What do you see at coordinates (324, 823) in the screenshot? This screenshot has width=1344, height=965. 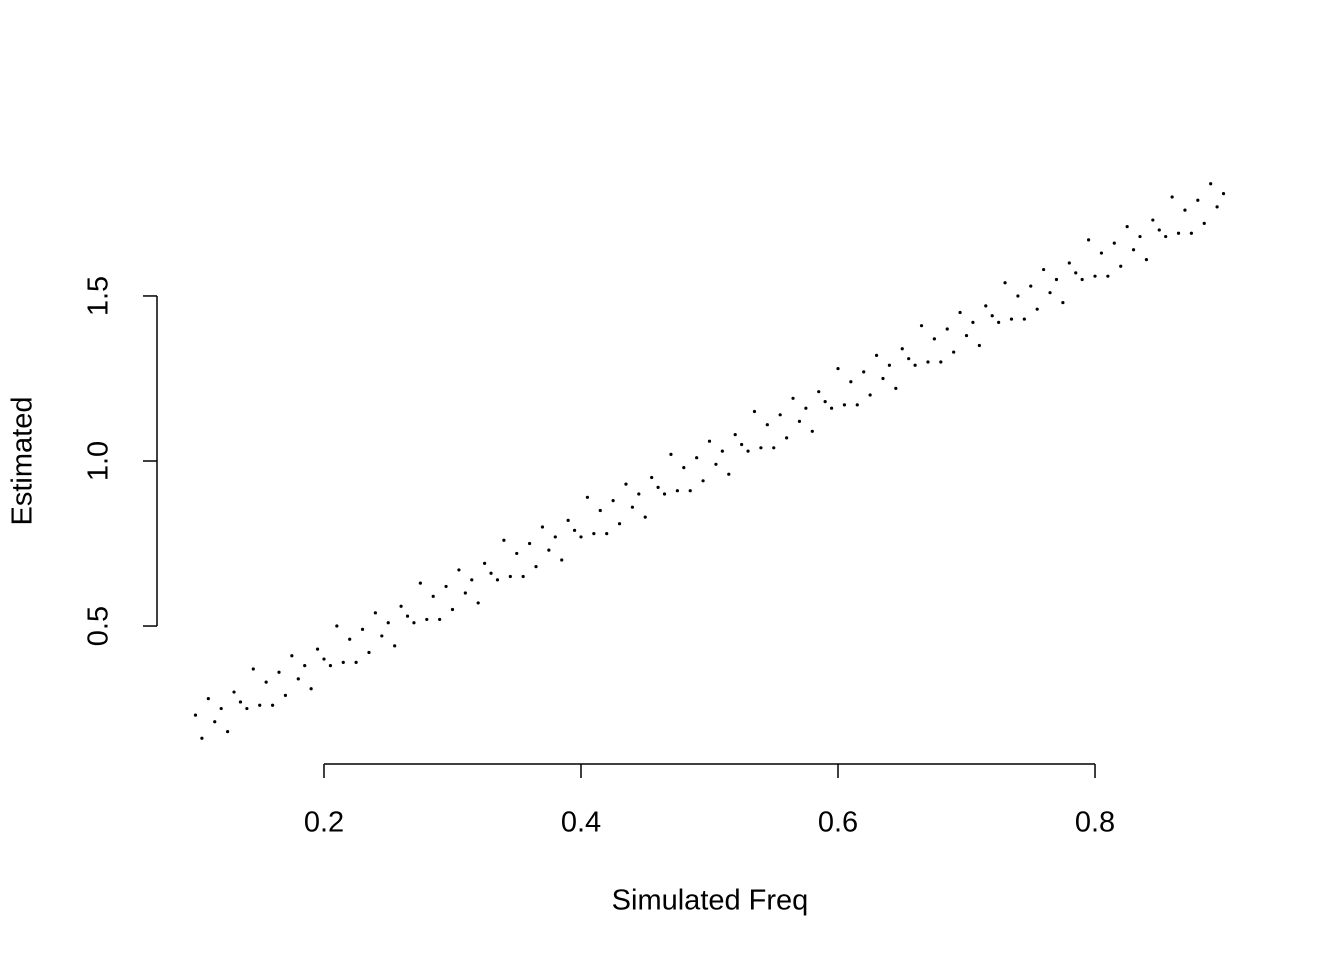 I see `x-tick-label: 0.2` at bounding box center [324, 823].